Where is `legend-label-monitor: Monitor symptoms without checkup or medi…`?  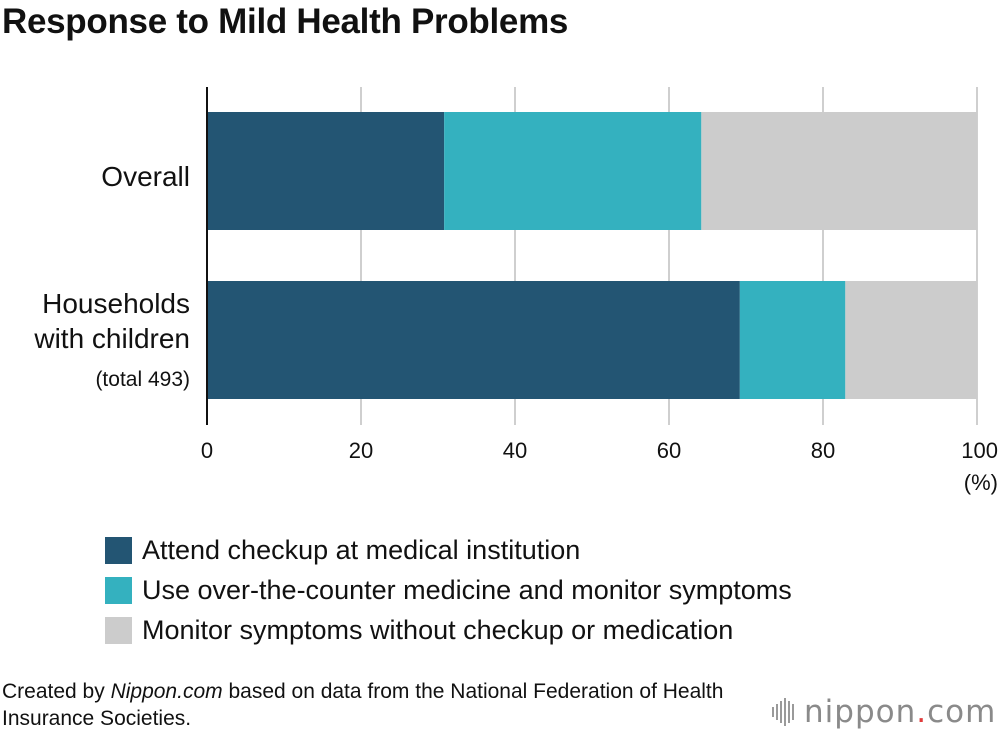 legend-label-monitor: Monitor symptoms without checkup or medi… is located at coordinates (438, 629).